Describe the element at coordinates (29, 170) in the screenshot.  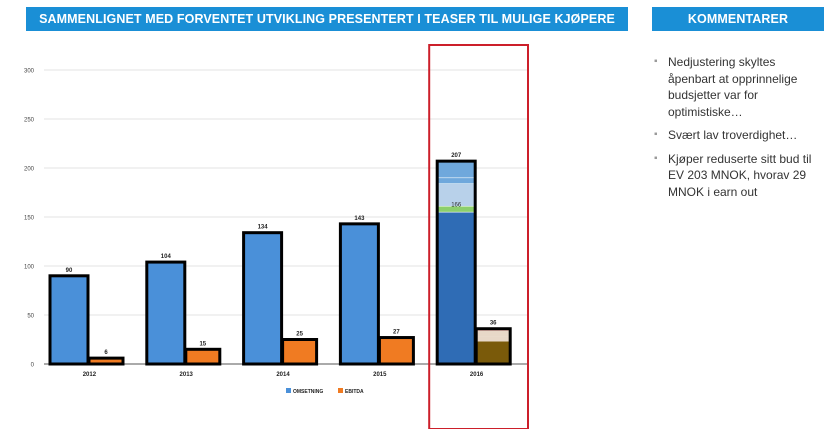
I see `y-tick-label: 200` at that location.